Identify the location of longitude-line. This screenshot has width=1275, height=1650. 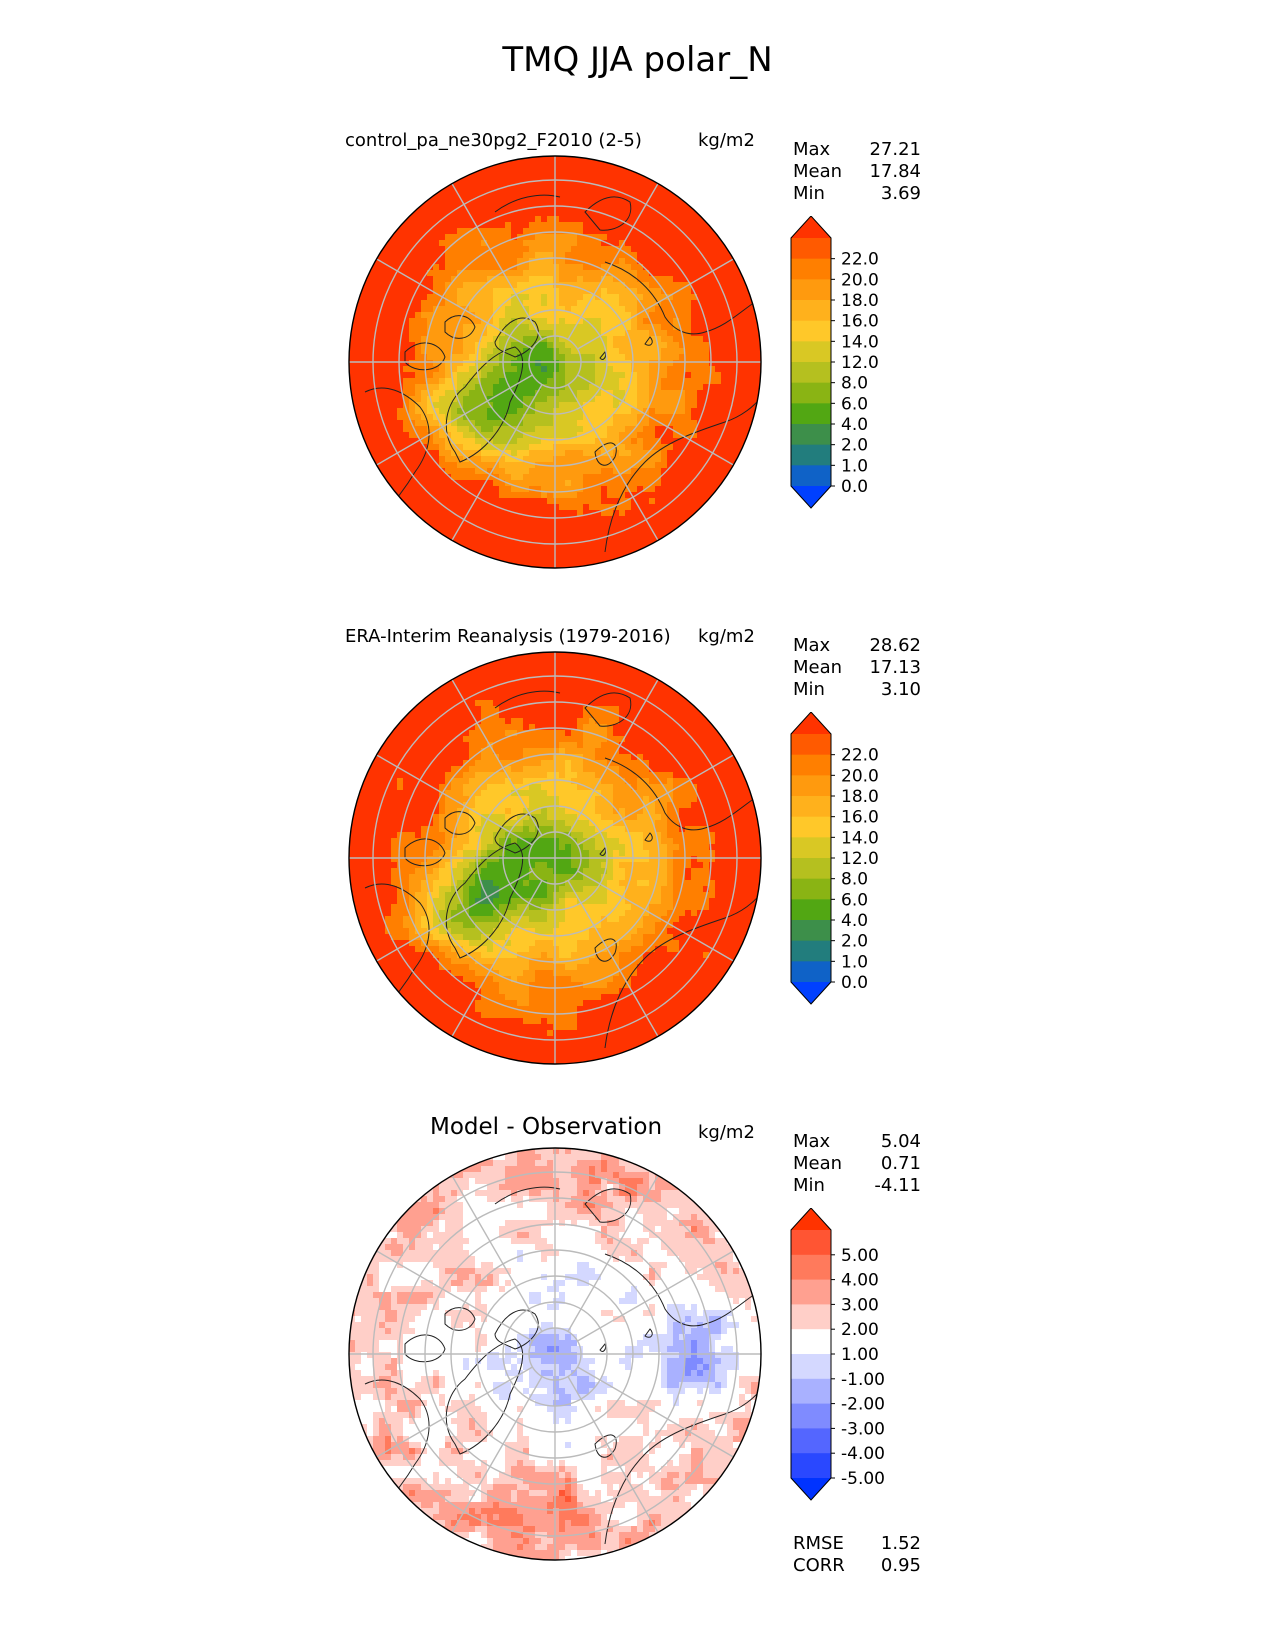
(454, 420).